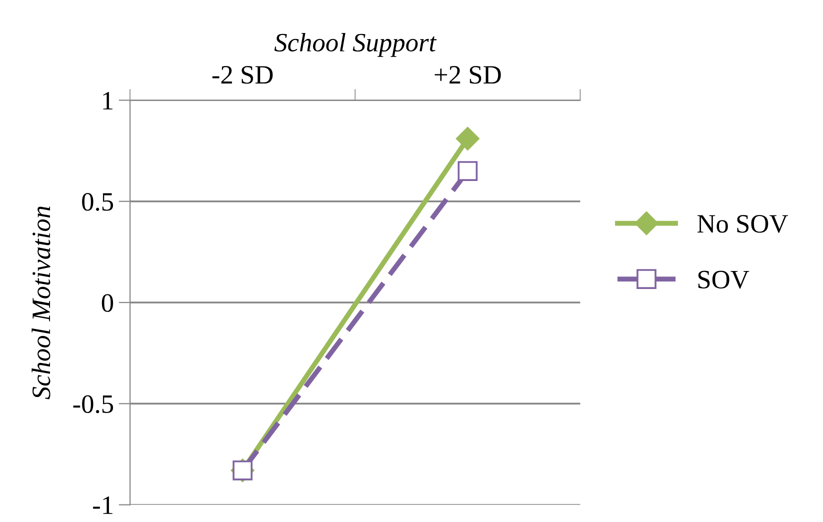 Image resolution: width=823 pixels, height=522 pixels. Describe the element at coordinates (467, 75) in the screenshot. I see `x-tick-label: +2 SD` at that location.